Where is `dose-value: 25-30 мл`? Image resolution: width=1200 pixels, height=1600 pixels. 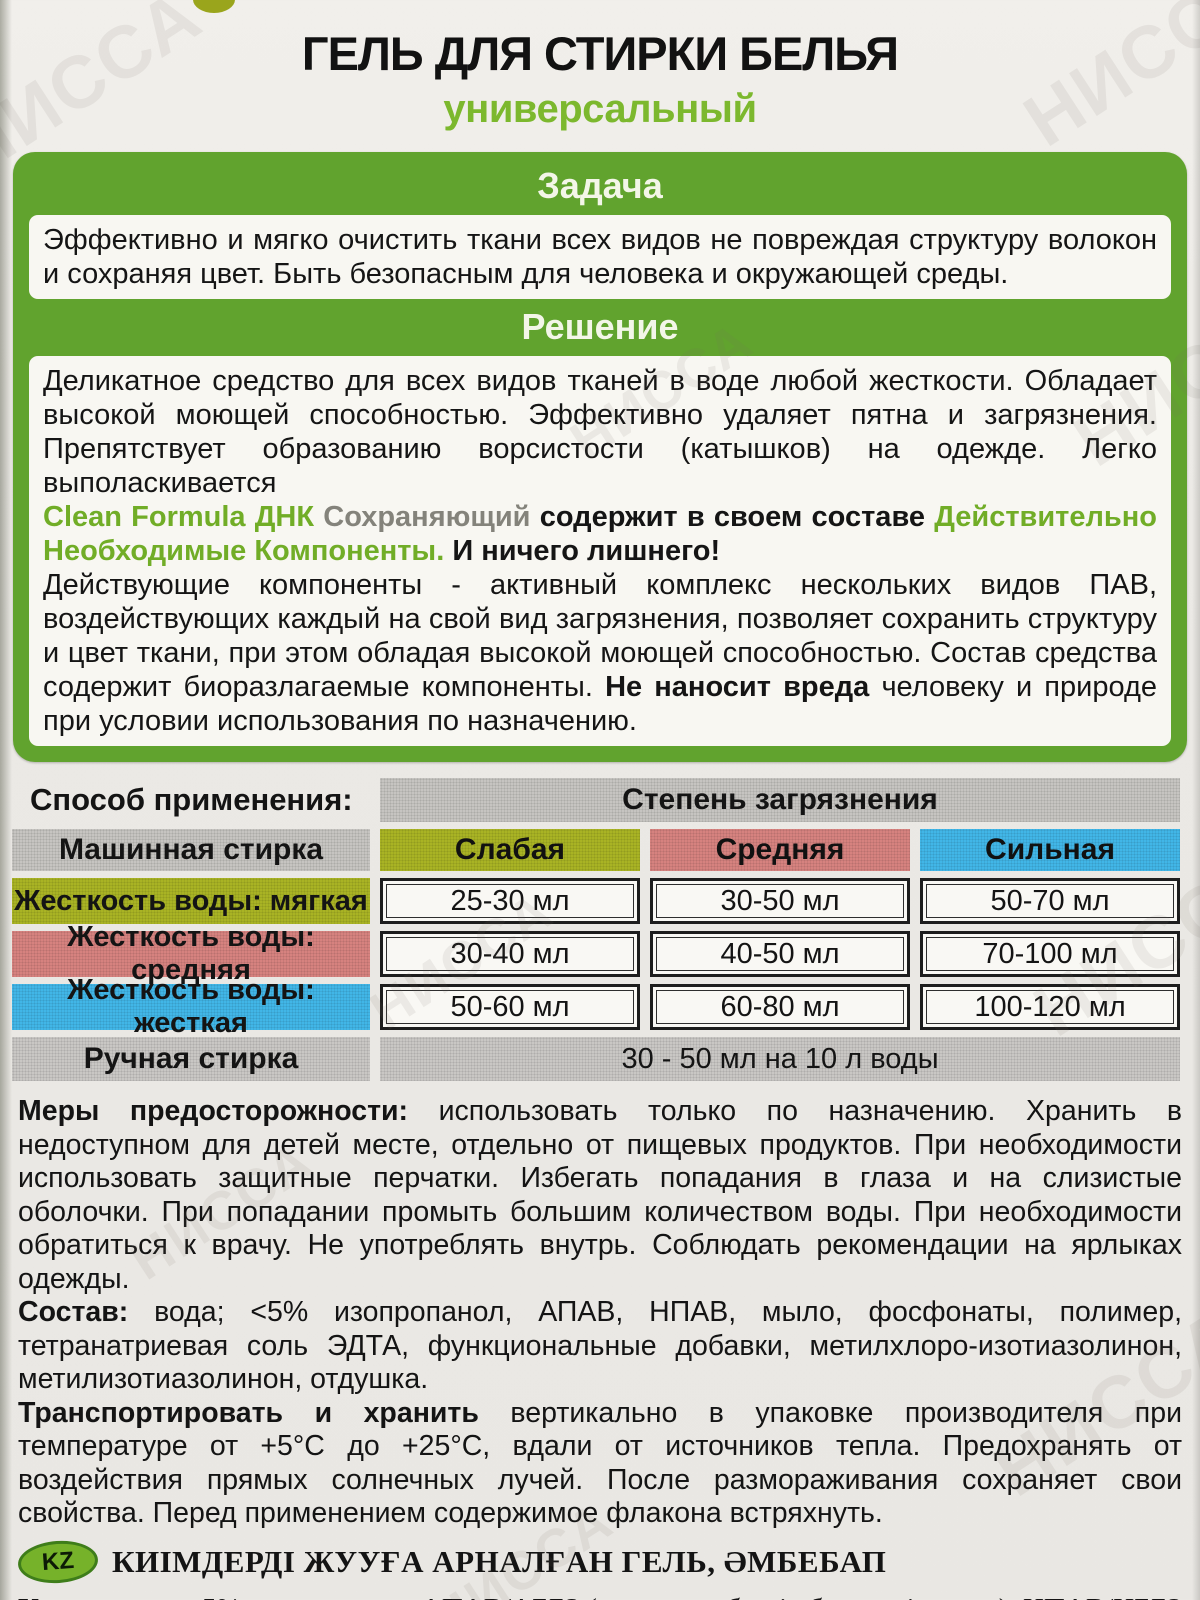
dose-value: 25-30 мл is located at coordinates (510, 901).